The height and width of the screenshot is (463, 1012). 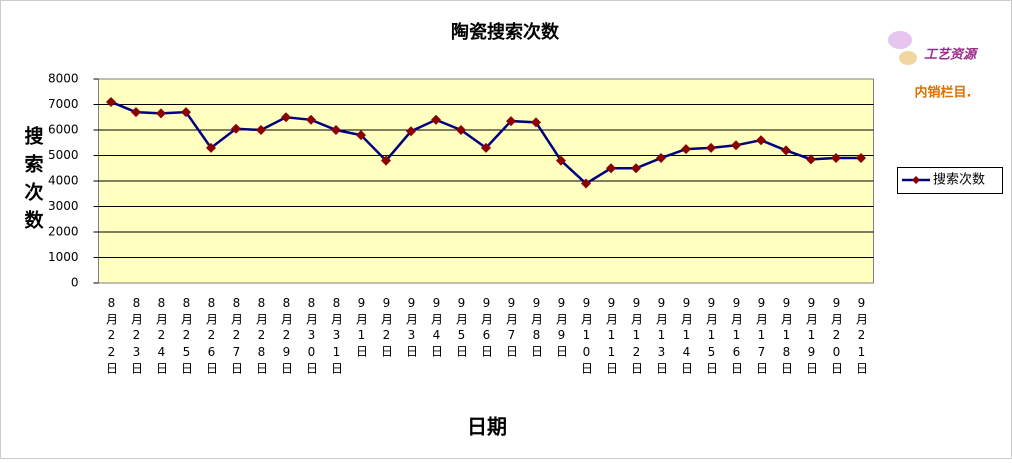 What do you see at coordinates (63, 257) in the screenshot?
I see `y-tick-label: 1000` at bounding box center [63, 257].